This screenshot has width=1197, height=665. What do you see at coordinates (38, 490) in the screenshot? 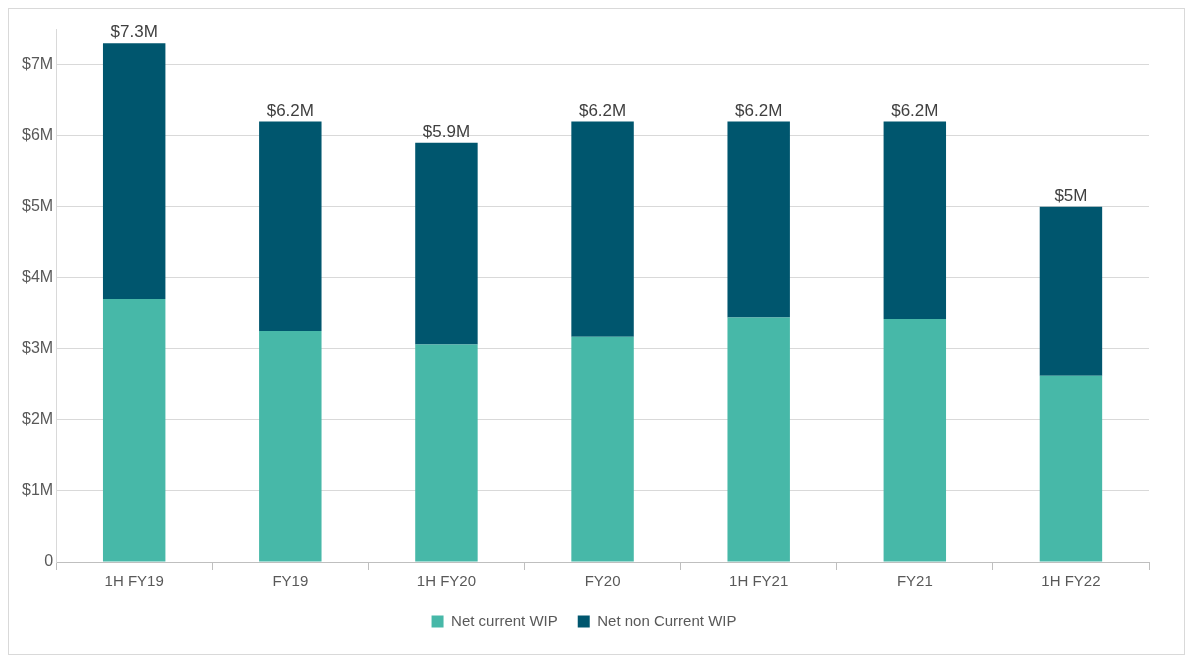
I see `y-tick-label: $1M` at bounding box center [38, 490].